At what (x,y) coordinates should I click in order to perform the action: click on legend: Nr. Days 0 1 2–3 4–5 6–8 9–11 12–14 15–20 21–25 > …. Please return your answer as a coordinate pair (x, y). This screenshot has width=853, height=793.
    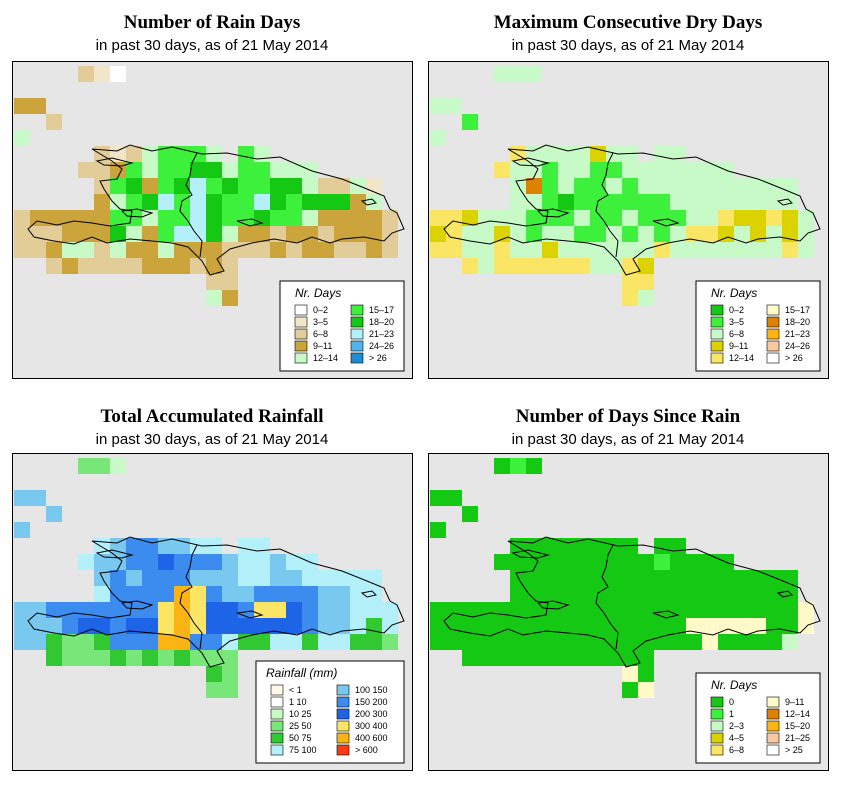
    Looking at the image, I should click on (758, 718).